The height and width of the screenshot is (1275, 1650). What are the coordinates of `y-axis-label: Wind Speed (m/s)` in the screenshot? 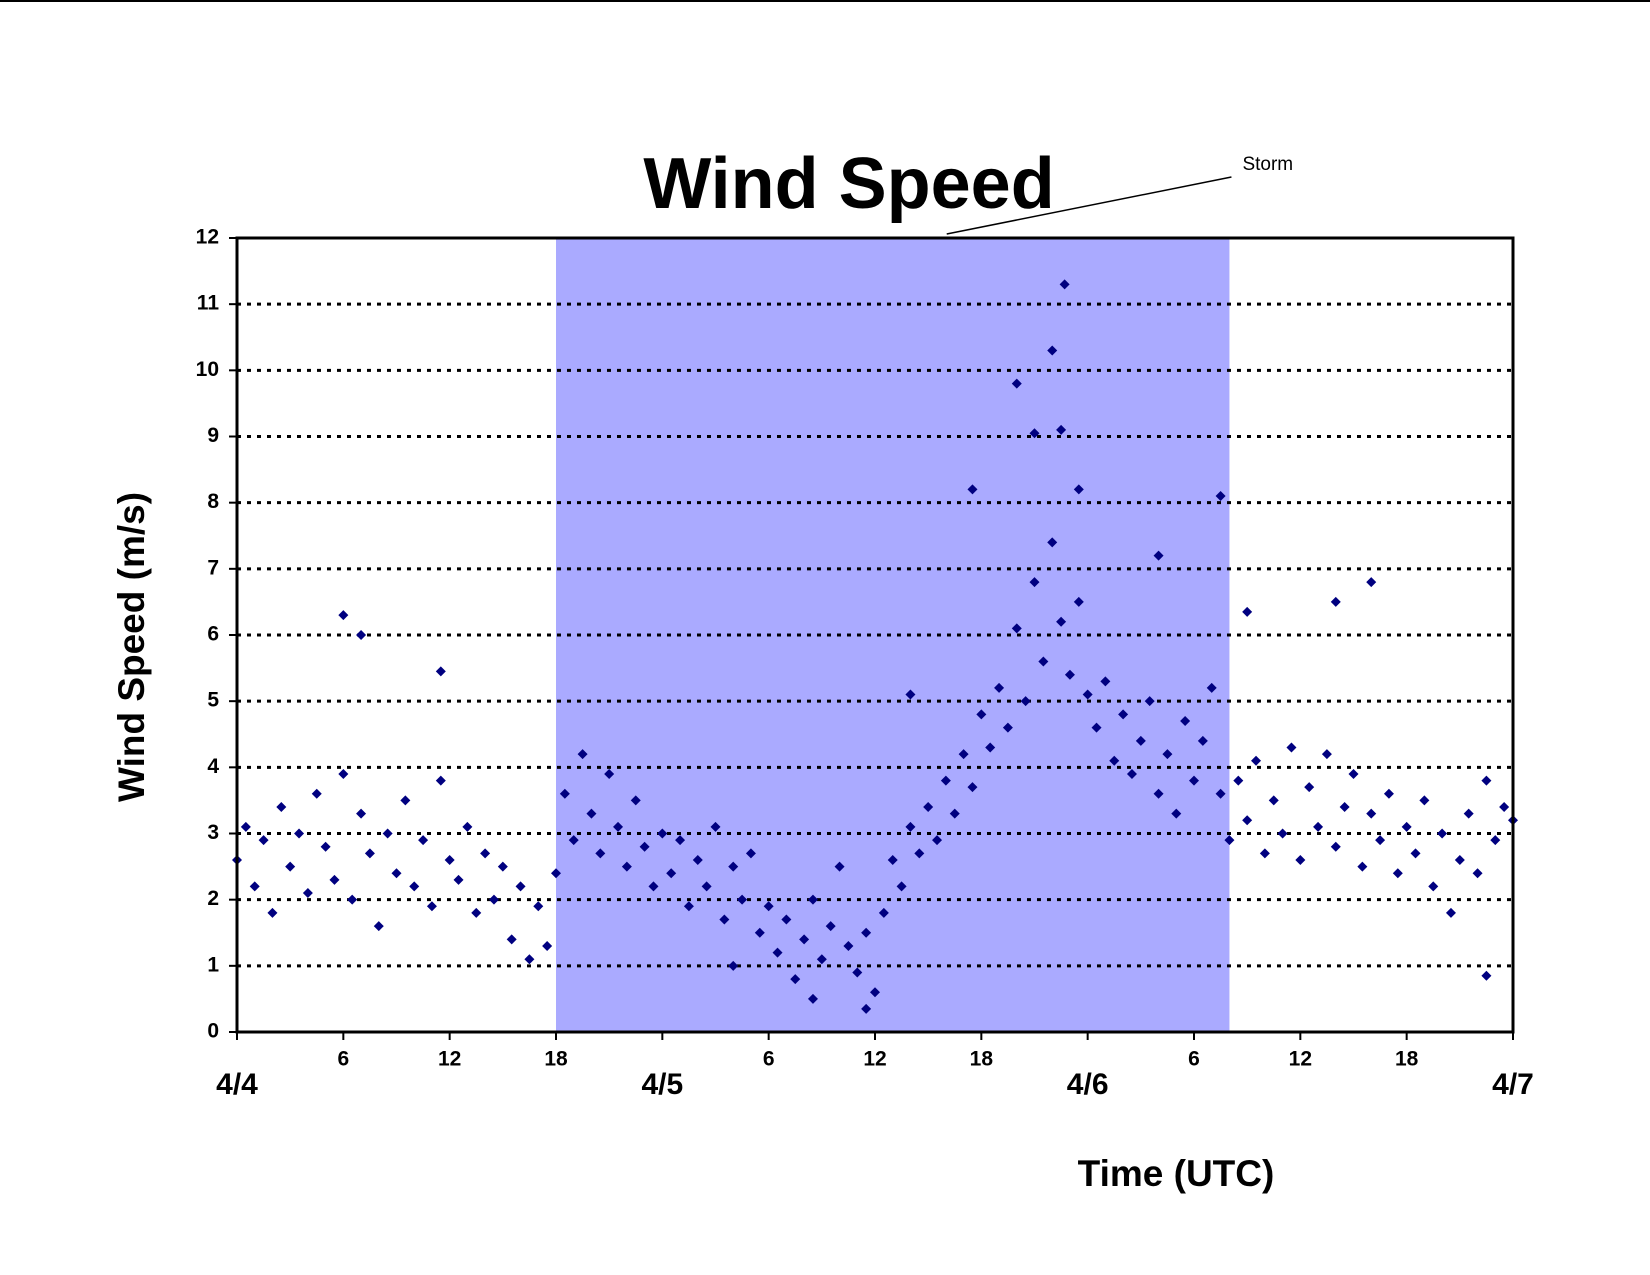 It's located at (131, 647).